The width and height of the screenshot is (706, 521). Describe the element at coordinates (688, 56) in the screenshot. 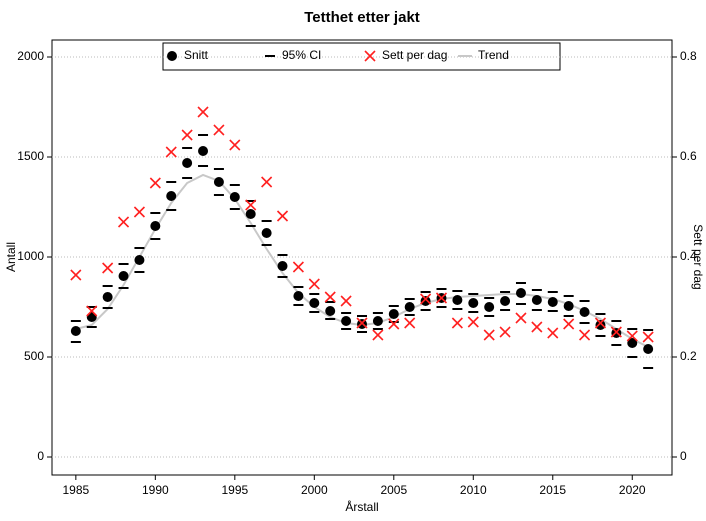

I see `y2-tick-label: 0.8` at that location.